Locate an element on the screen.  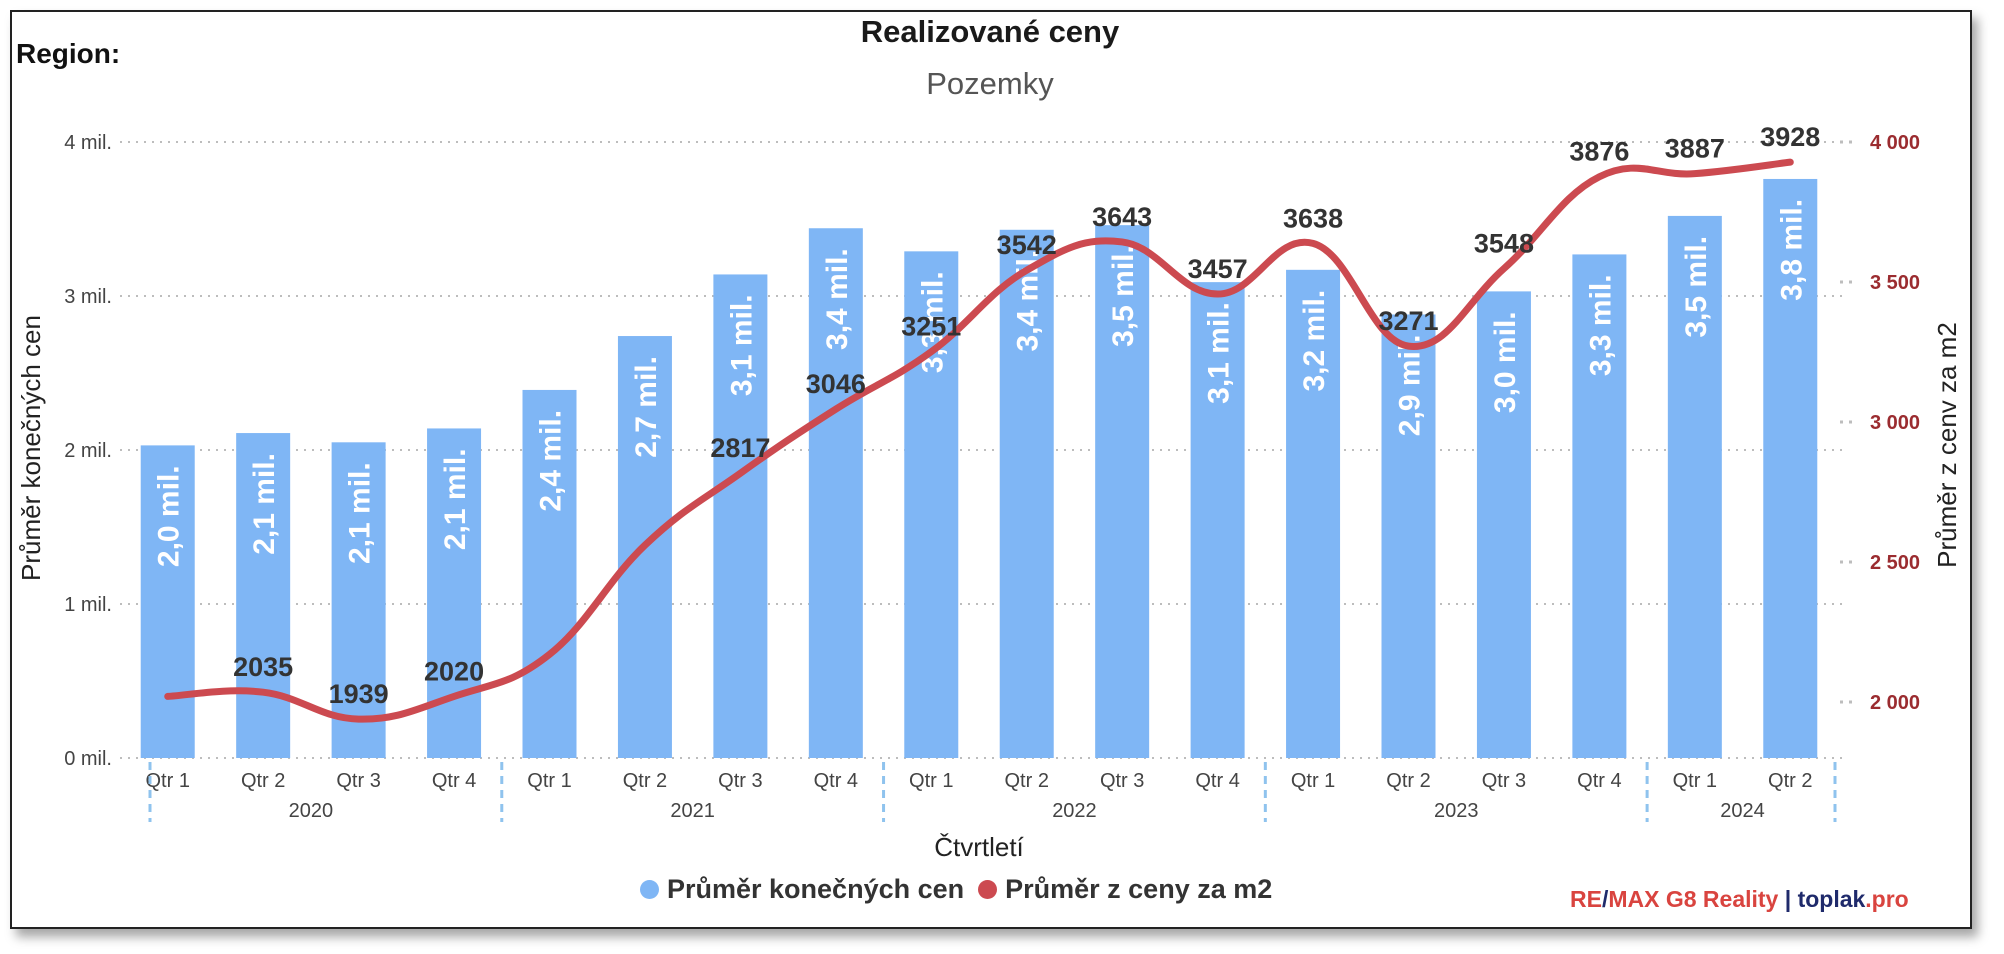
bar-value-label: 3,8 mil. is located at coordinates (1791, 250).